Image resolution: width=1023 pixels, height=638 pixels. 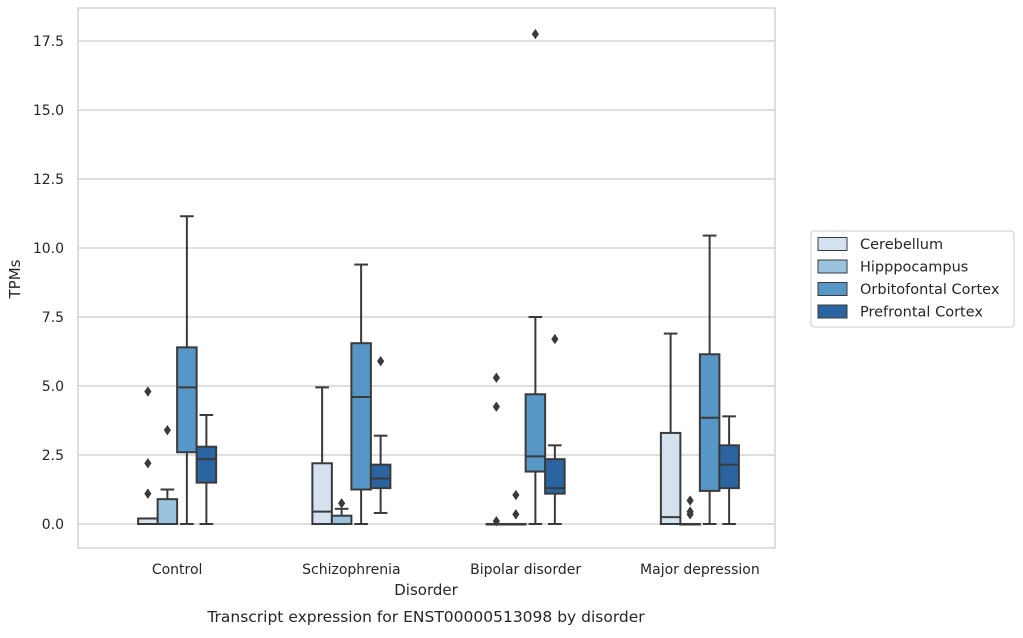 What do you see at coordinates (426, 590) in the screenshot?
I see `x-axis-label: Disorder` at bounding box center [426, 590].